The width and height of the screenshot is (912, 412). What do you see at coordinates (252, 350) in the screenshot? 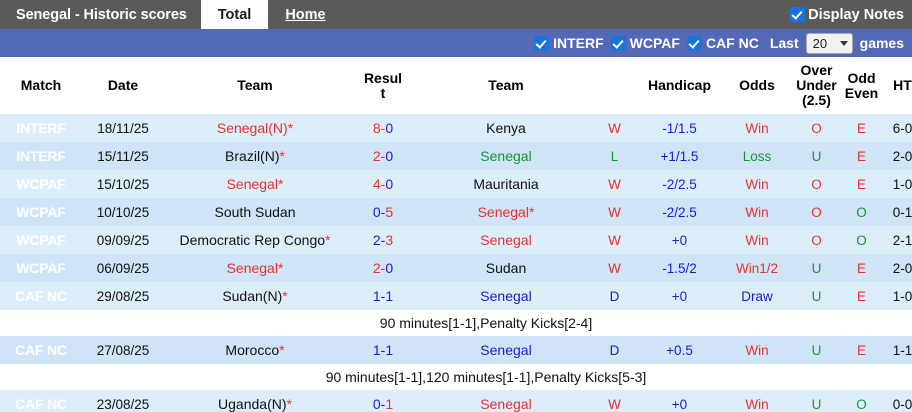
I see `home-team-name: Morocco` at bounding box center [252, 350].